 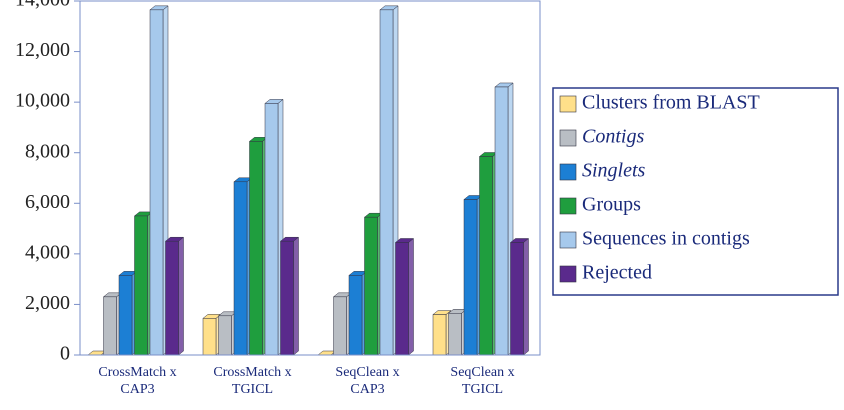 What do you see at coordinates (42, 101) in the screenshot?
I see `y-tick-label: 10,000` at bounding box center [42, 101].